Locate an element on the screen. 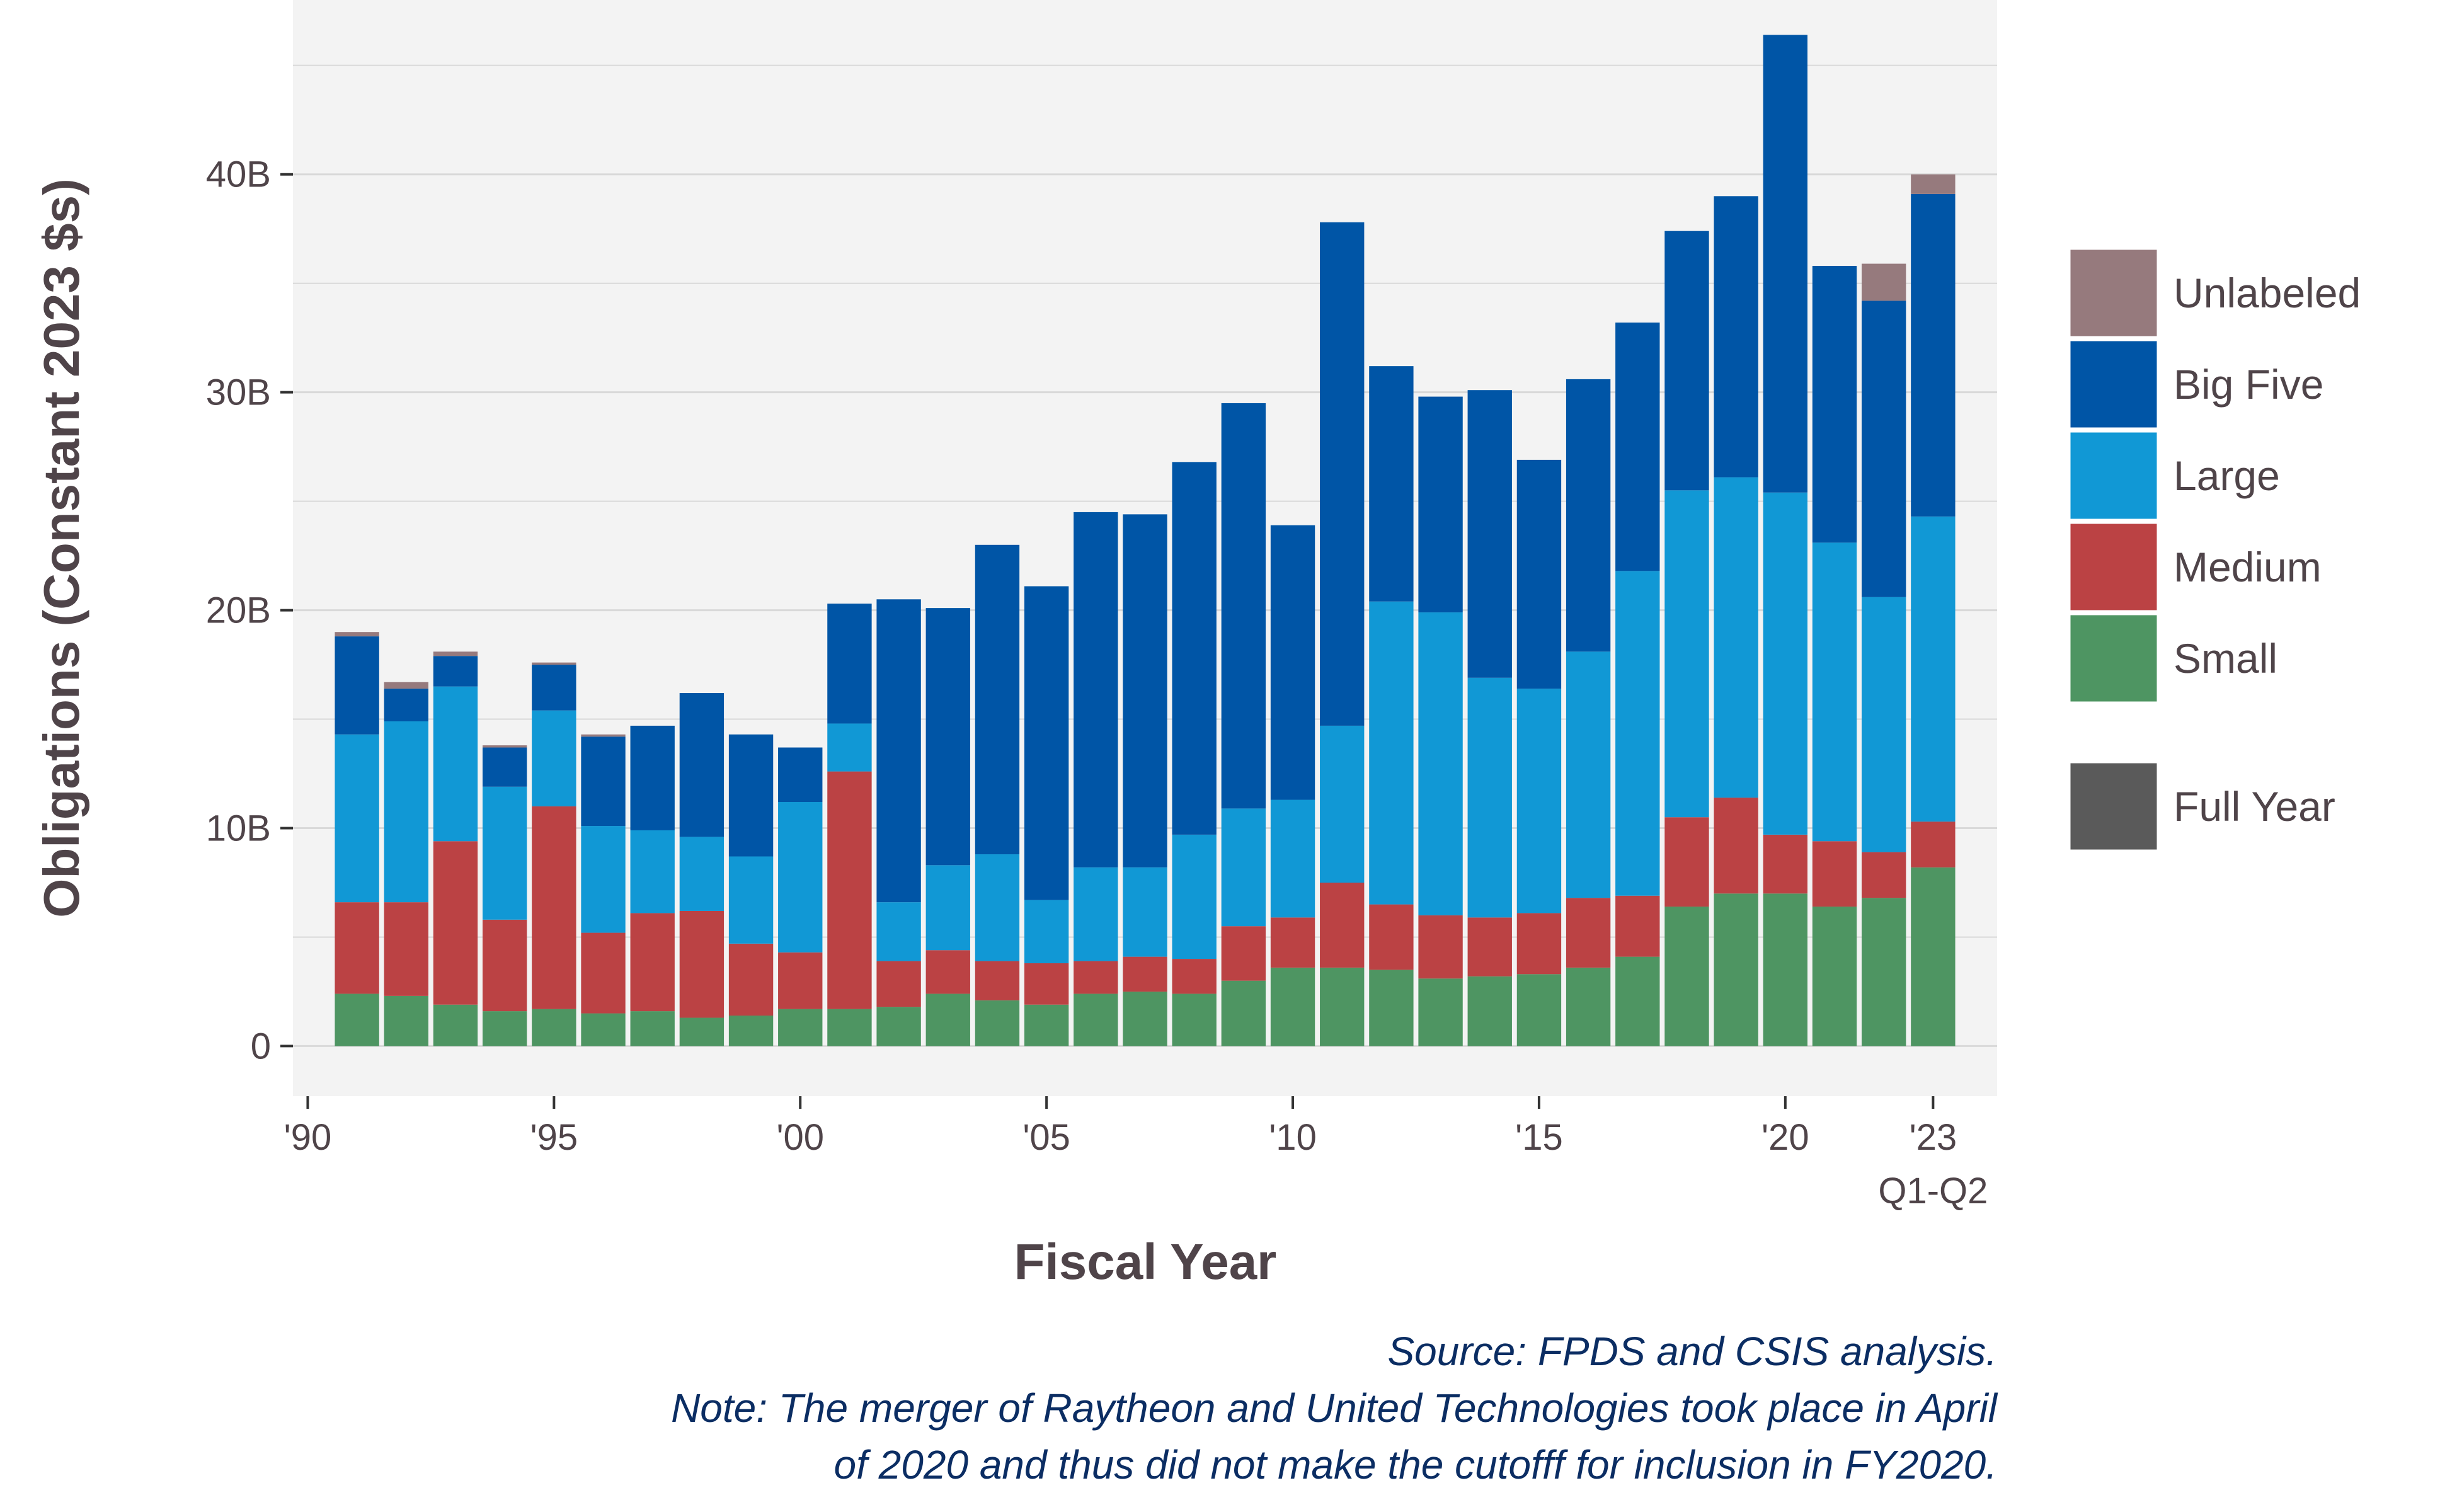  legend-label: Unlabeled is located at coordinates (2267, 293).